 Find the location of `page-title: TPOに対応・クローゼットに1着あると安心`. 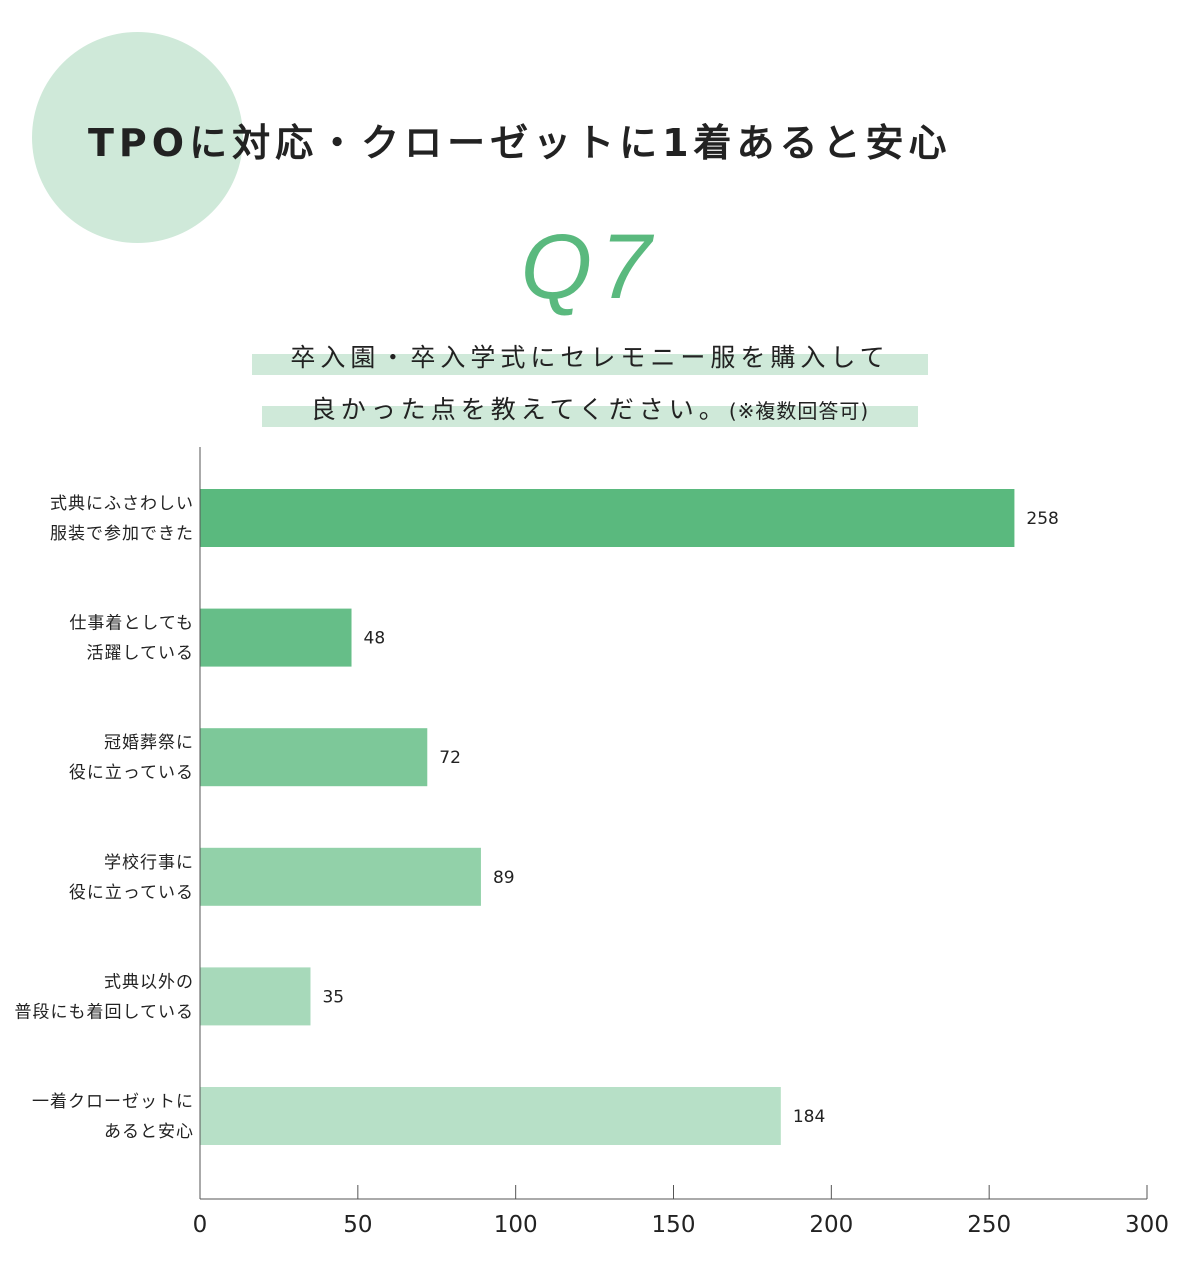

page-title: TPOに対応・クローゼットに1着あると安心 is located at coordinates (520, 143).